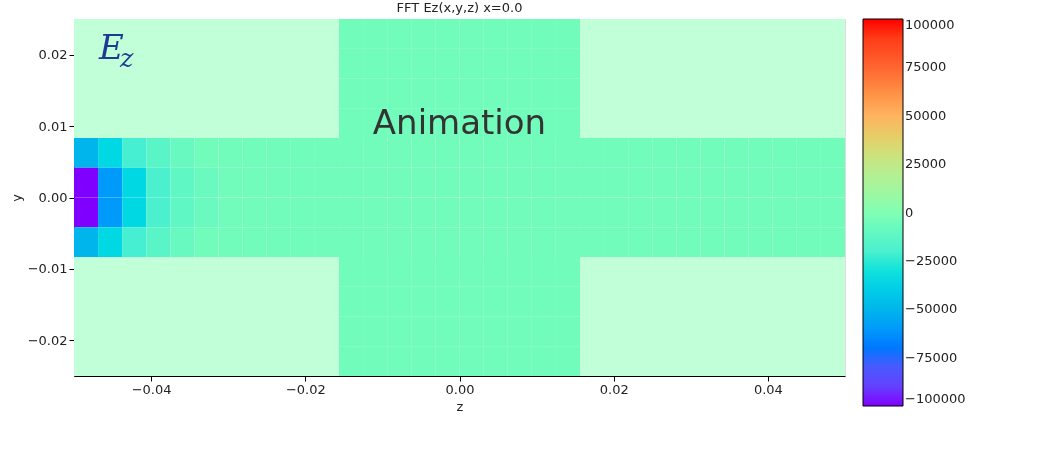  Describe the element at coordinates (460, 406) in the screenshot. I see `x-axis-title: z` at that location.